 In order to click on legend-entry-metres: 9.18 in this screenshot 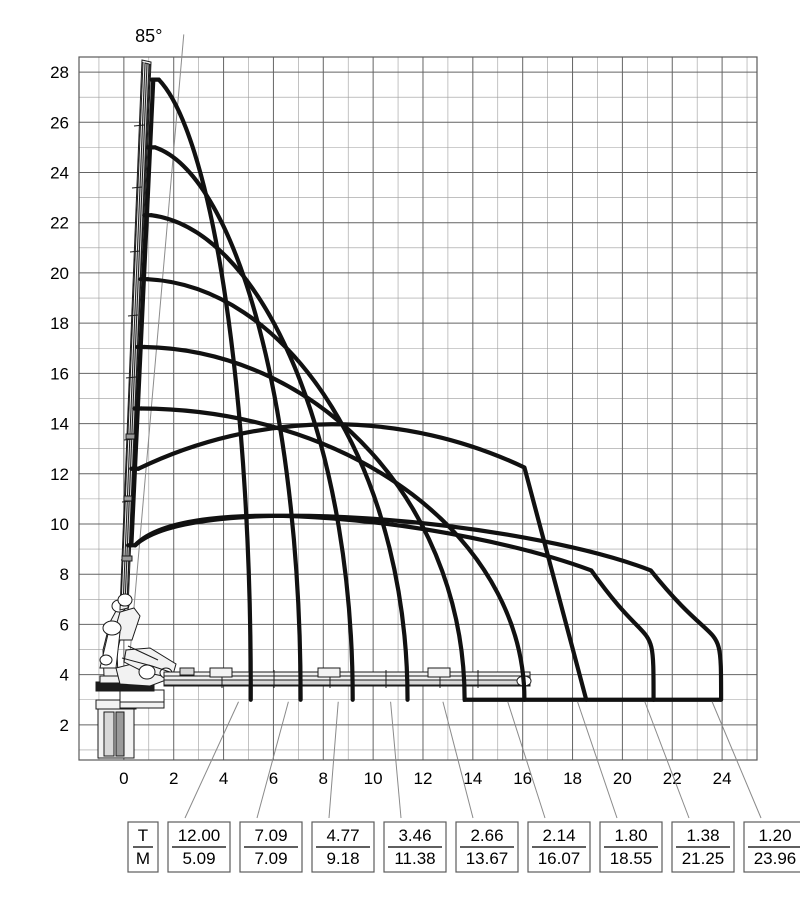, I will do `click(342, 858)`.